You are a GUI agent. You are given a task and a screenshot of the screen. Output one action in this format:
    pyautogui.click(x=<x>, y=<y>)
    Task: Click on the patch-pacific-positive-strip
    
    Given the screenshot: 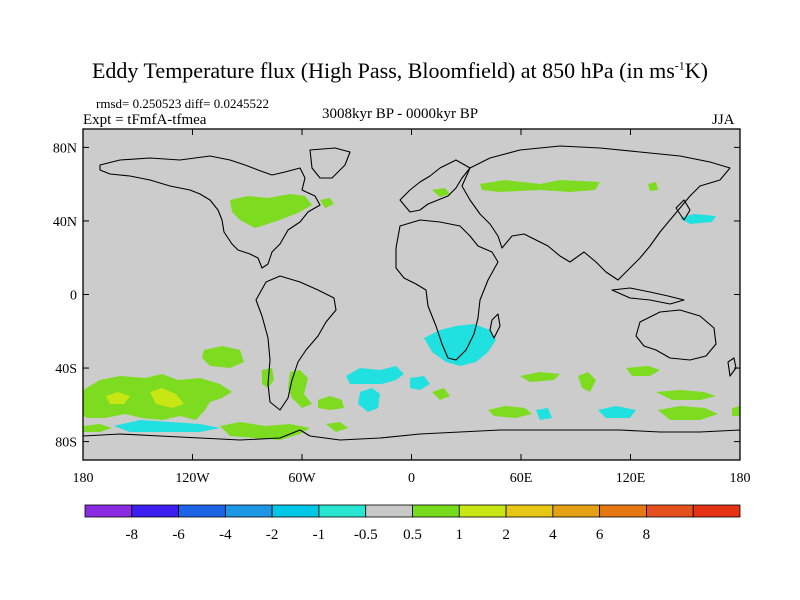 What is the action you would take?
    pyautogui.click(x=97, y=428)
    